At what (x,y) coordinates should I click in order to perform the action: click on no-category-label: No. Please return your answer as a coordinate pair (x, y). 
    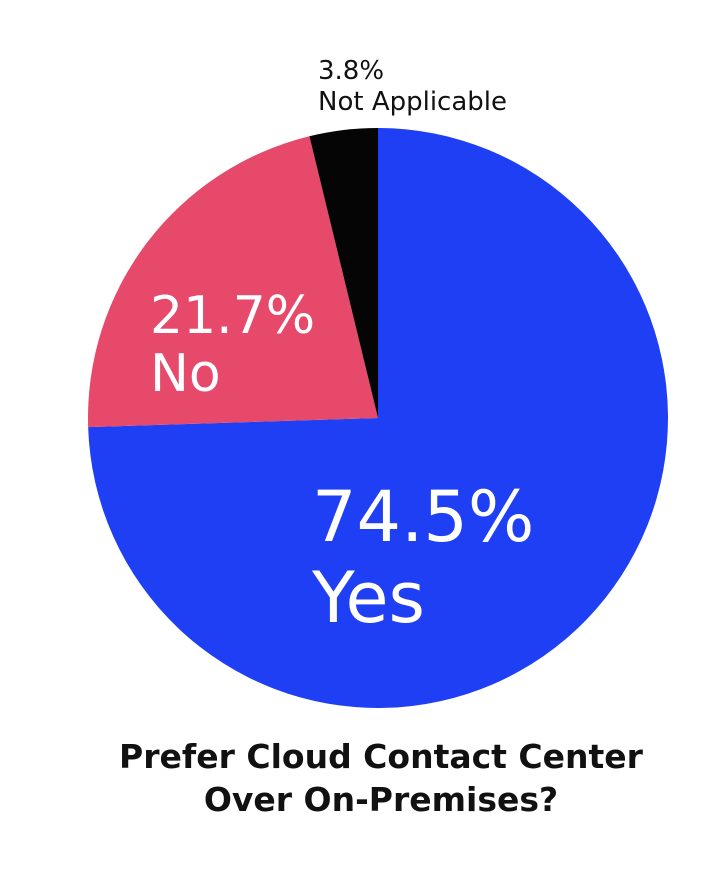
    Looking at the image, I should click on (185, 374).